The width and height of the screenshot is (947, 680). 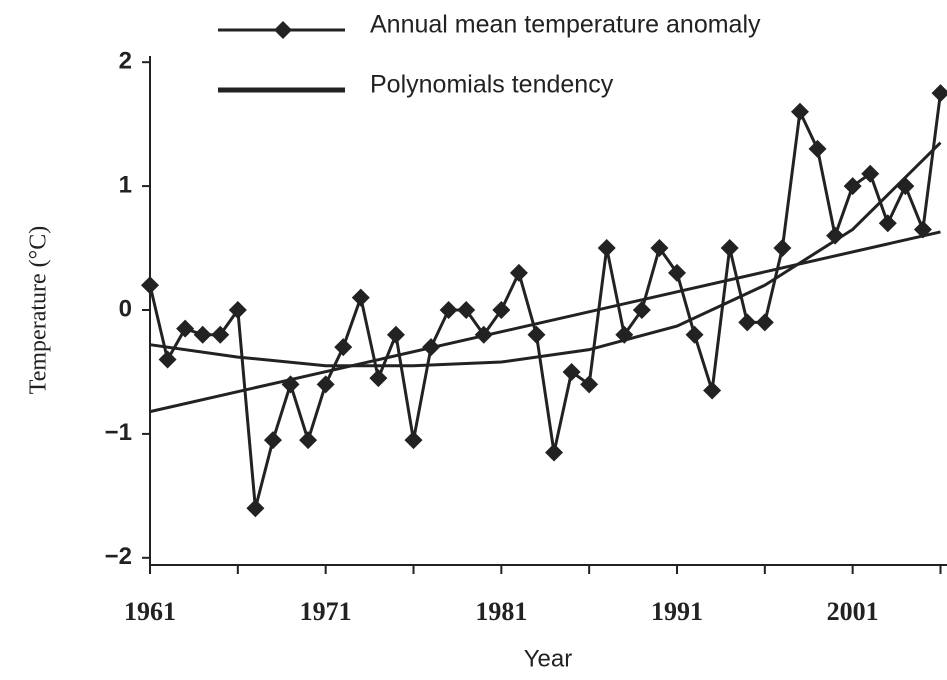 I want to click on y-tick-label: 1, so click(x=125, y=184).